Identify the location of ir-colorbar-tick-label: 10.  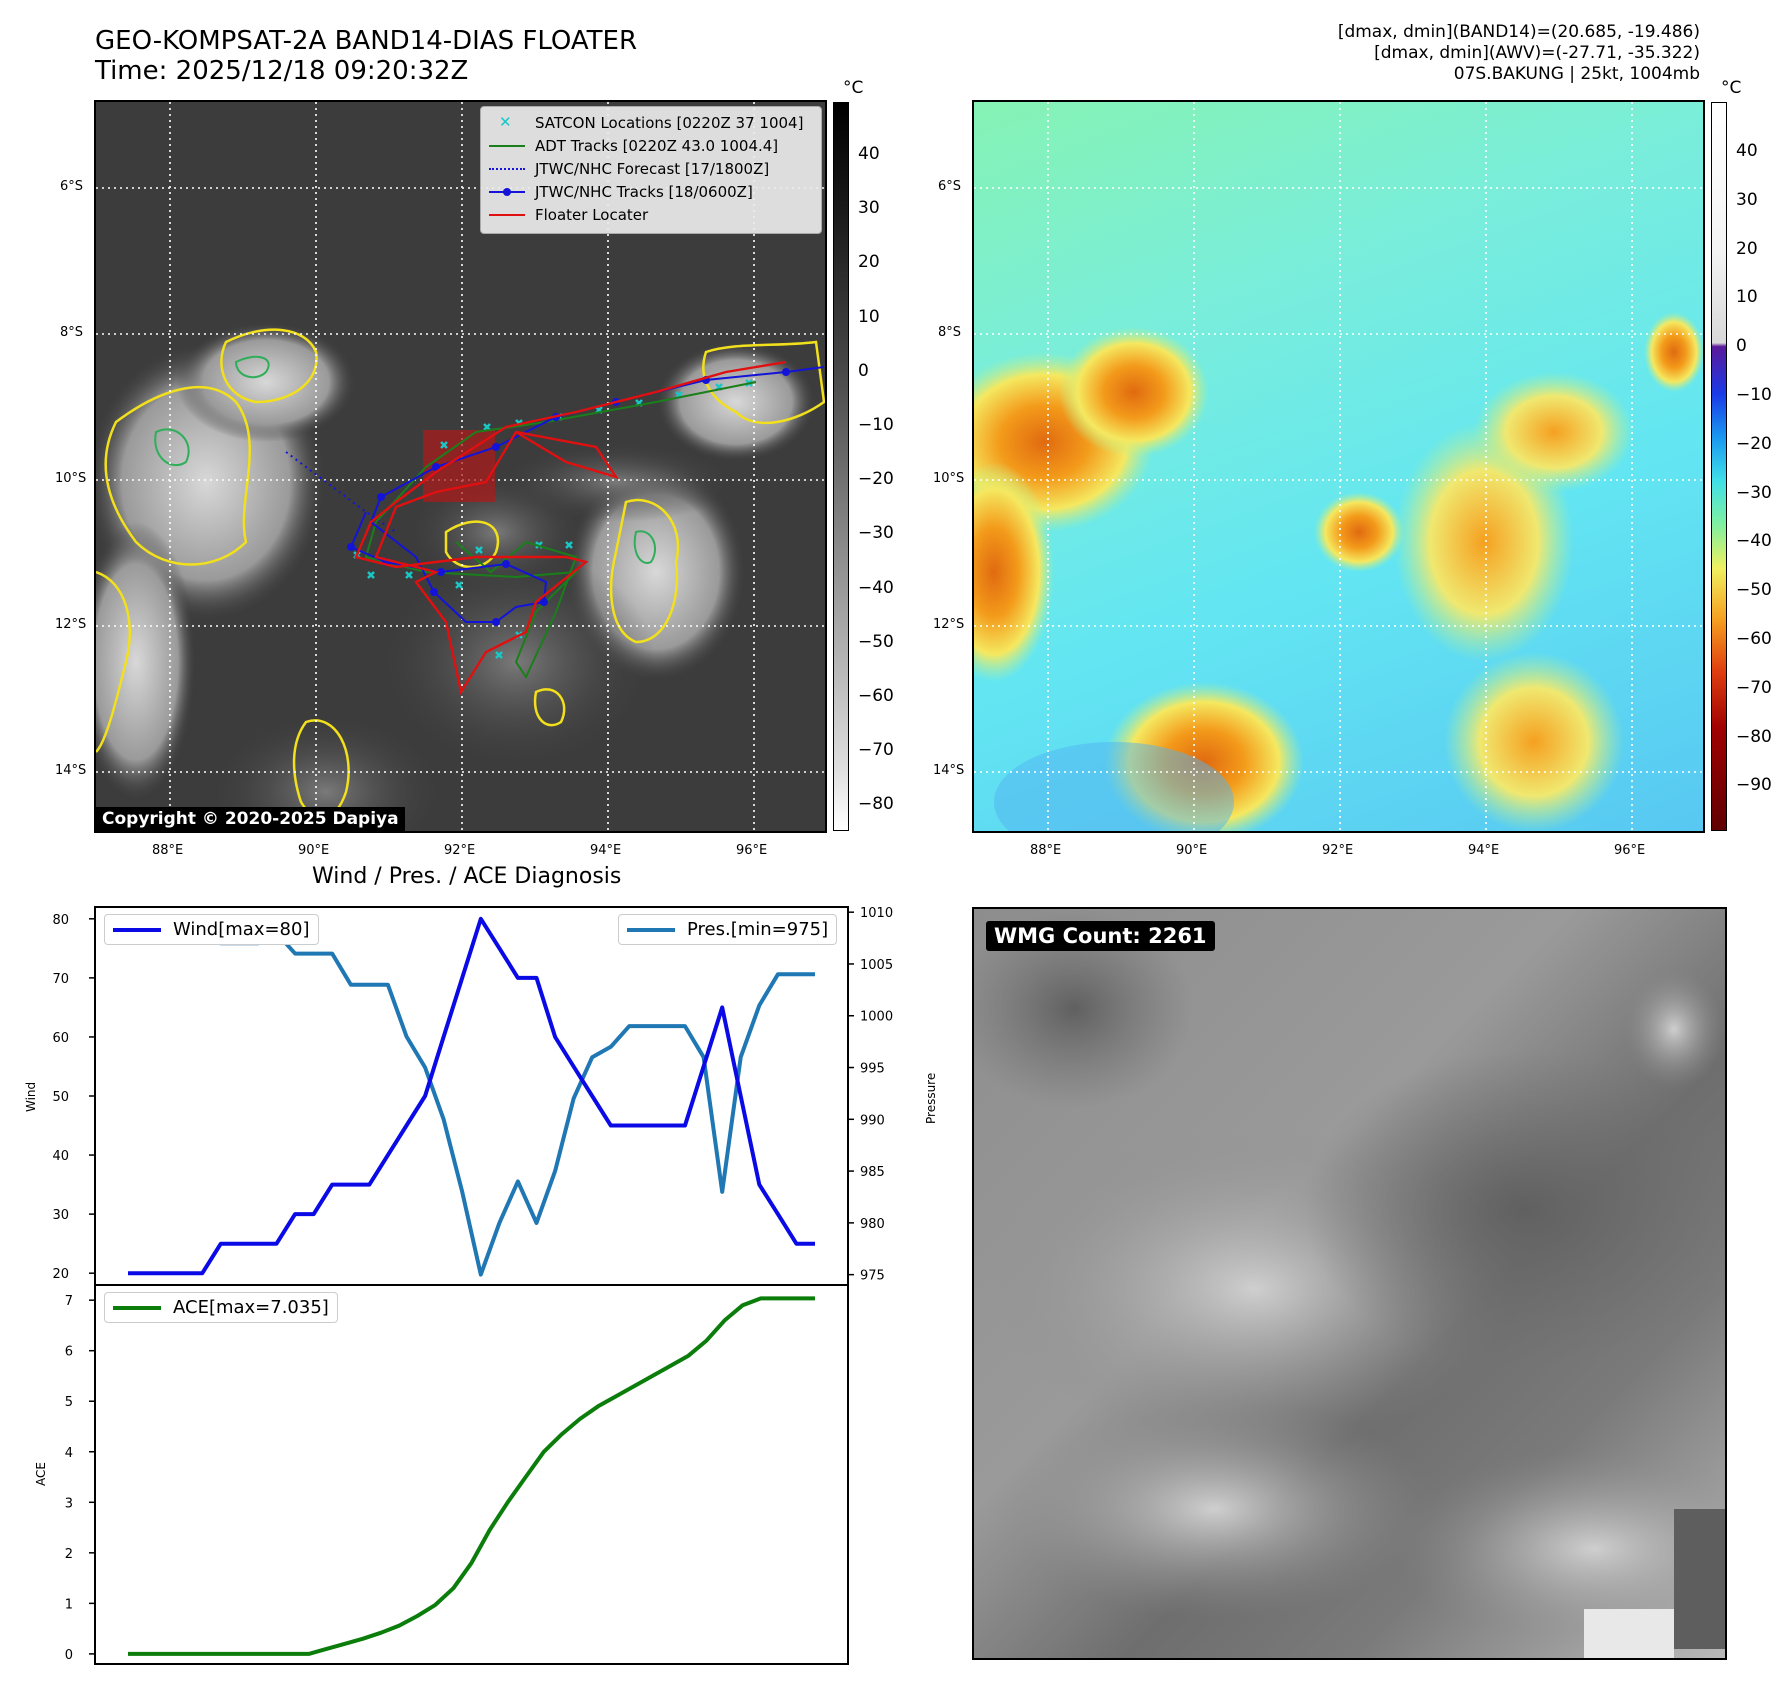
(869, 316).